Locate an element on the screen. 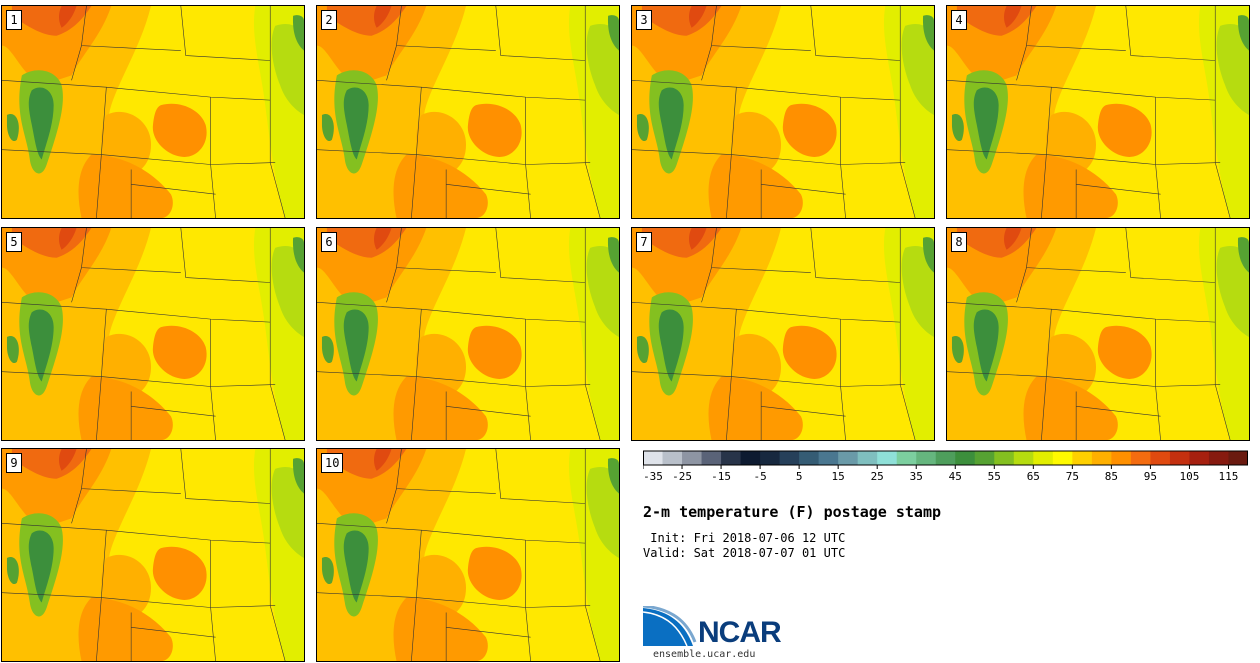  panel-number: 8 is located at coordinates (959, 242).